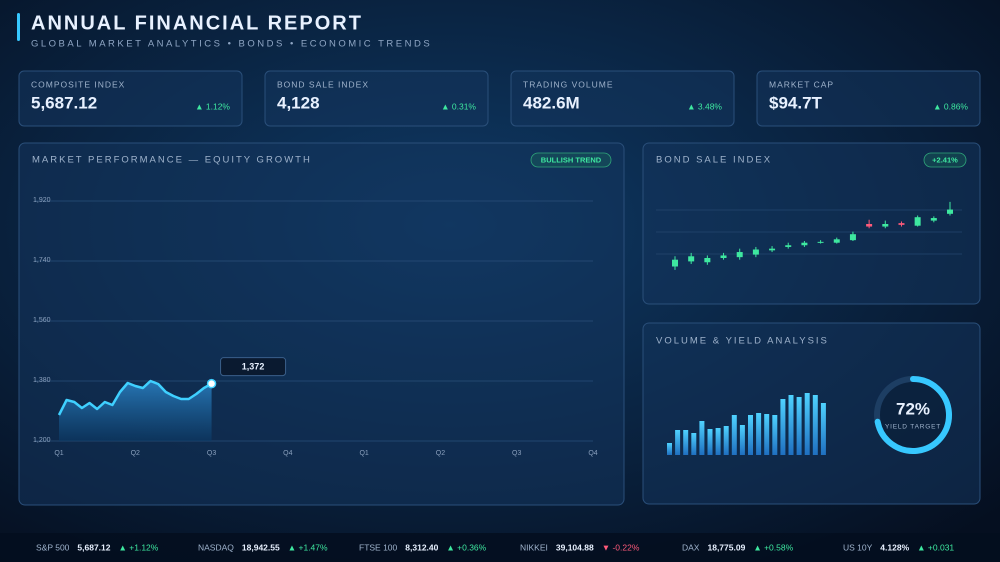 This screenshot has height=562, width=1000. What do you see at coordinates (42, 380) in the screenshot?
I see `y-tick-label: 1,380` at bounding box center [42, 380].